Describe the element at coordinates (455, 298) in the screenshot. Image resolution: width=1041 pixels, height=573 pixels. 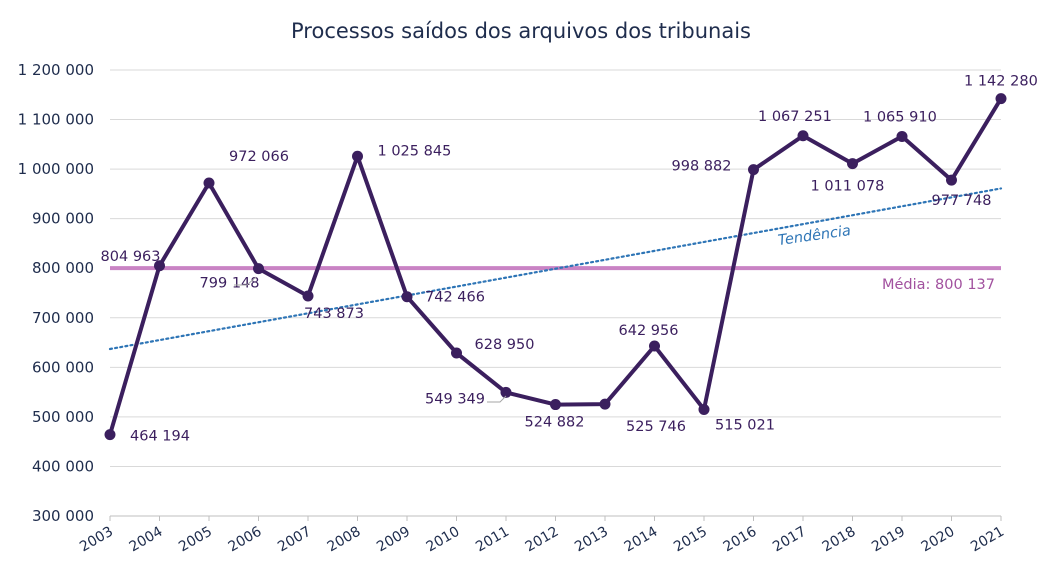
I see `data-label: 742 466` at that location.